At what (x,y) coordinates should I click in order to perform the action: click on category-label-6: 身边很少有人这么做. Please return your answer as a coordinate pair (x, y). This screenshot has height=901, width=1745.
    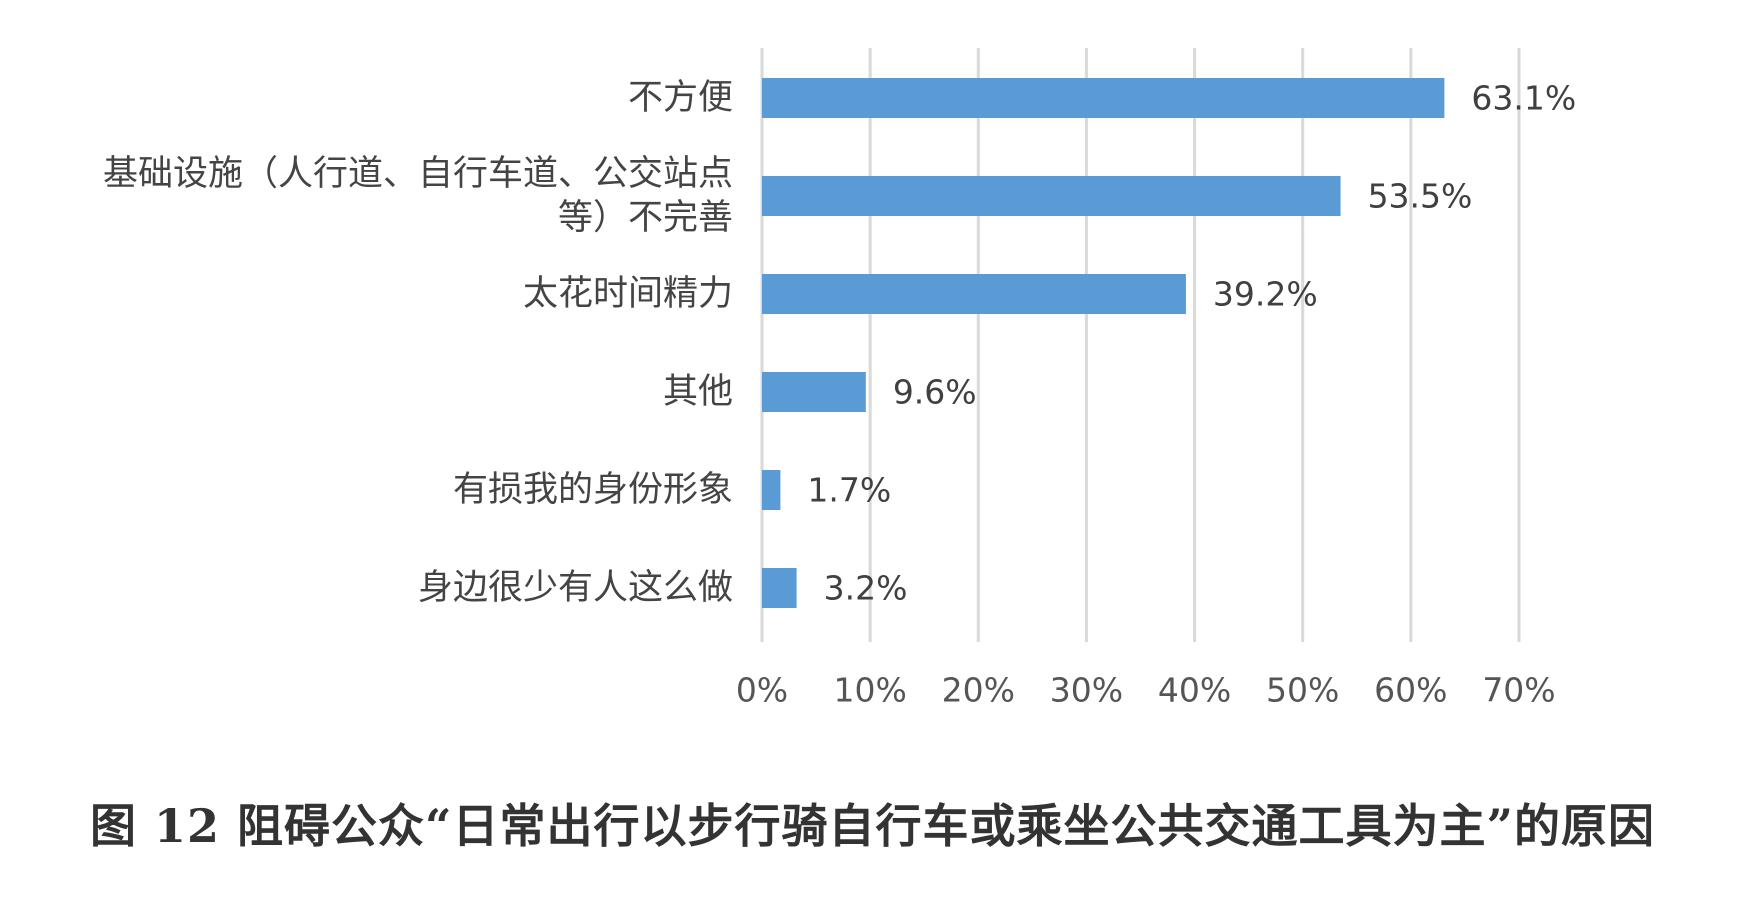
    Looking at the image, I should click on (575, 588).